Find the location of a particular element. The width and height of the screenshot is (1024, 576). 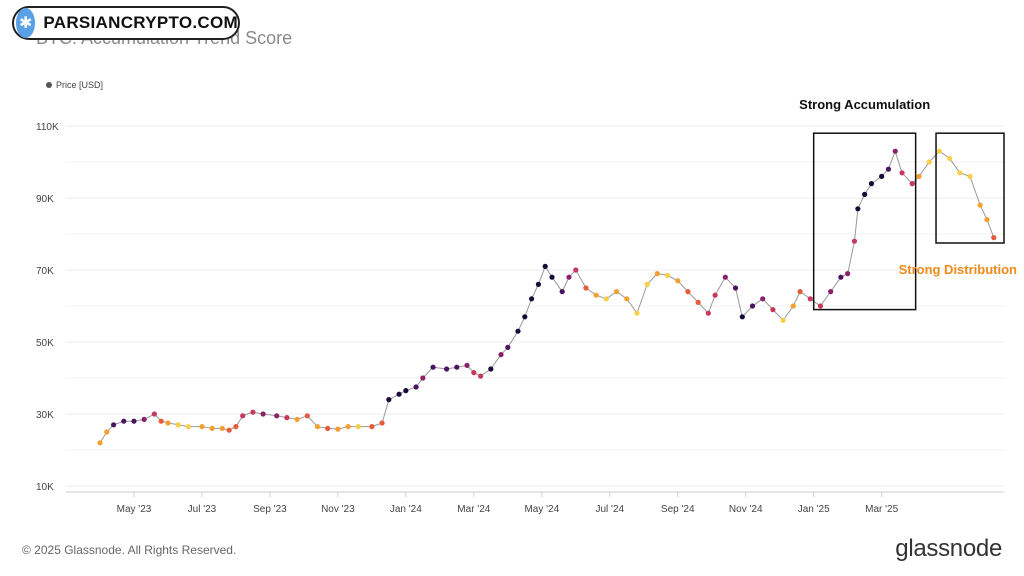

annotation-distribution: Strong Distribution is located at coordinates (958, 269).